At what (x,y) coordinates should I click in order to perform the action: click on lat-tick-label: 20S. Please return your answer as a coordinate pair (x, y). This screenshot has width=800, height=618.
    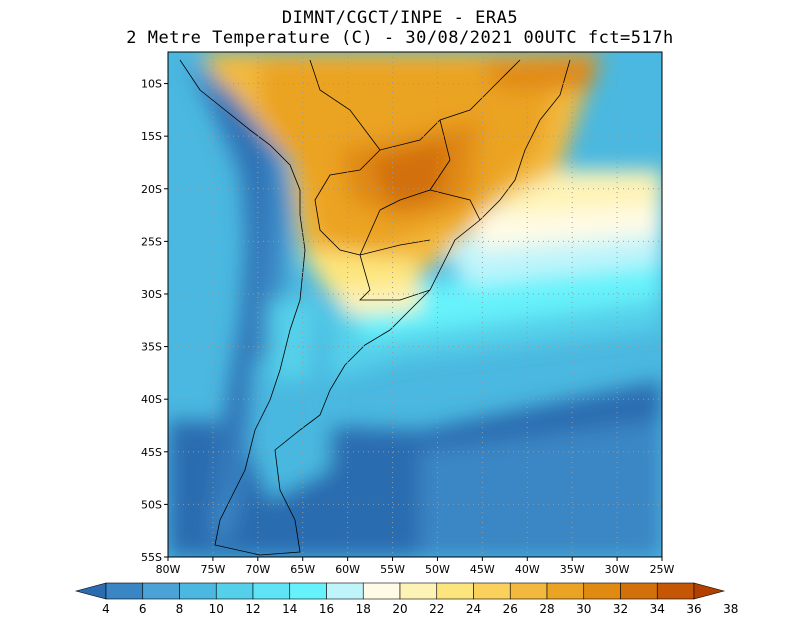
    Looking at the image, I should click on (151, 189).